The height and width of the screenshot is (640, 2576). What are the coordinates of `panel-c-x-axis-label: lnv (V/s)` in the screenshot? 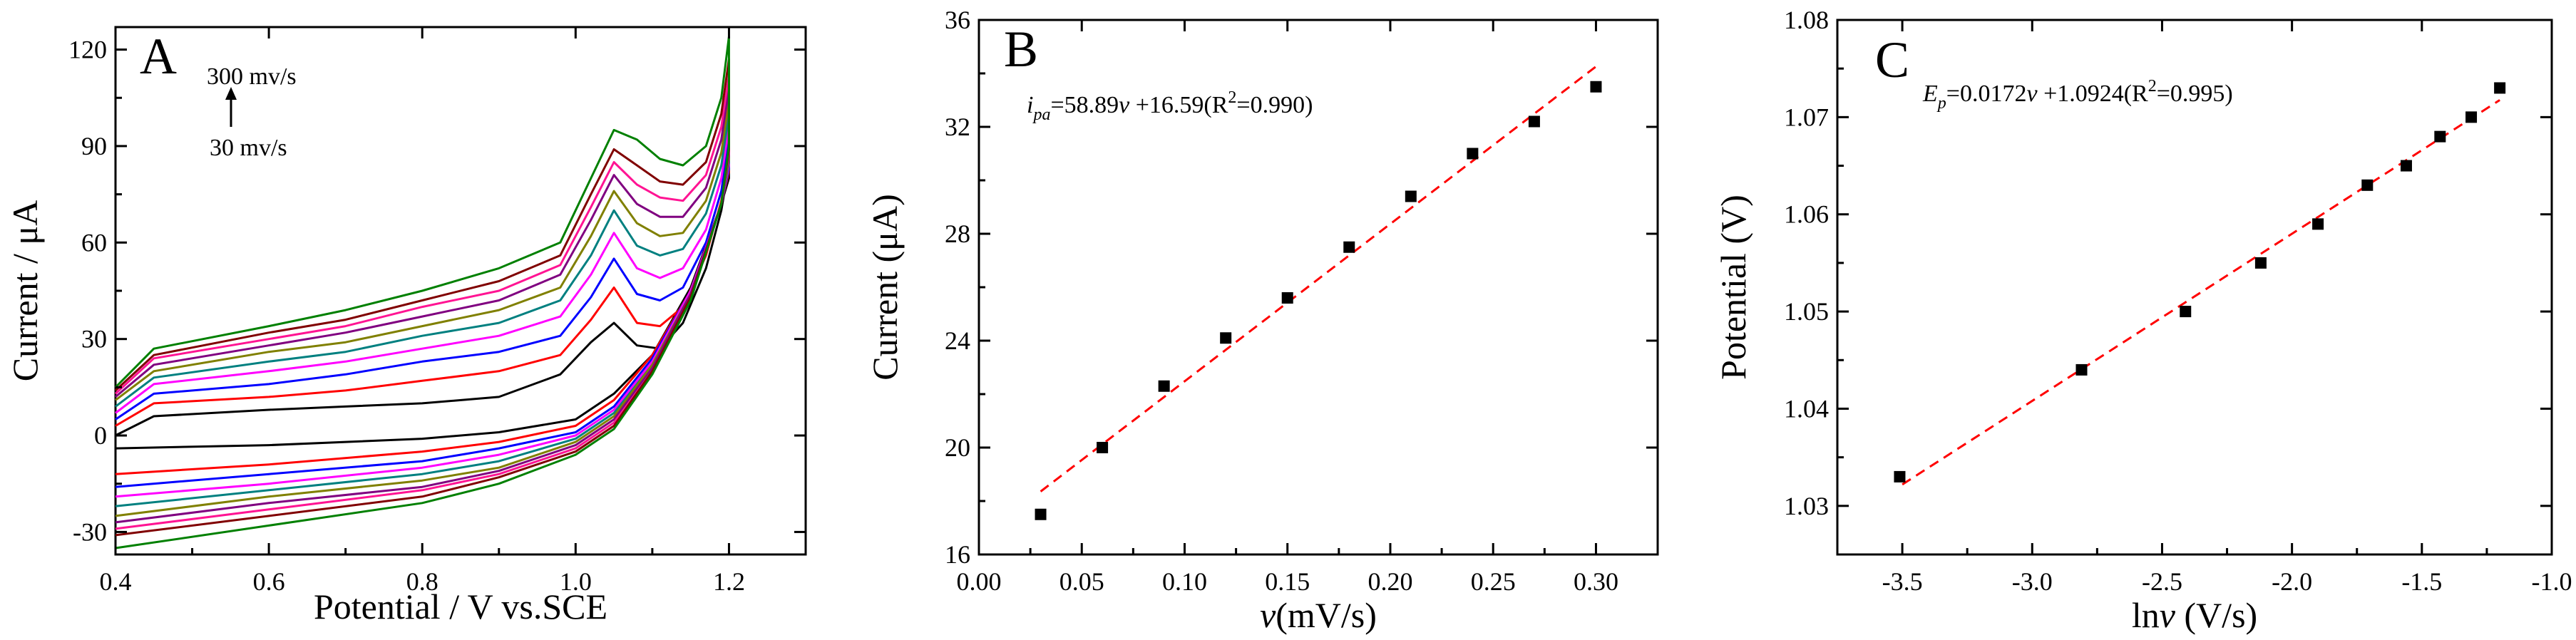 It's located at (2194, 615).